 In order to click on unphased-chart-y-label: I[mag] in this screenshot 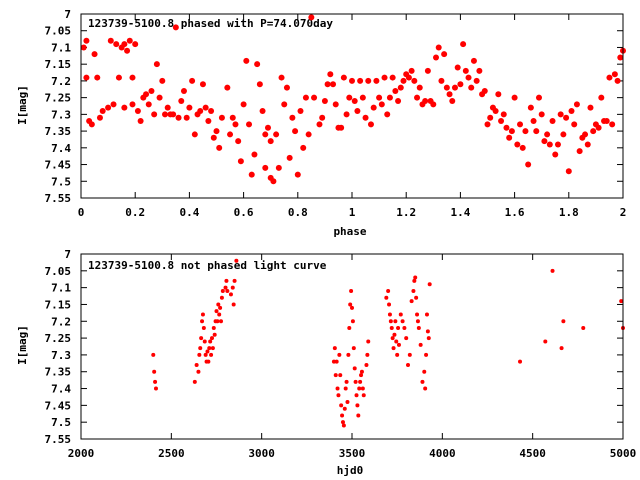, I will do `click(22, 345)`.